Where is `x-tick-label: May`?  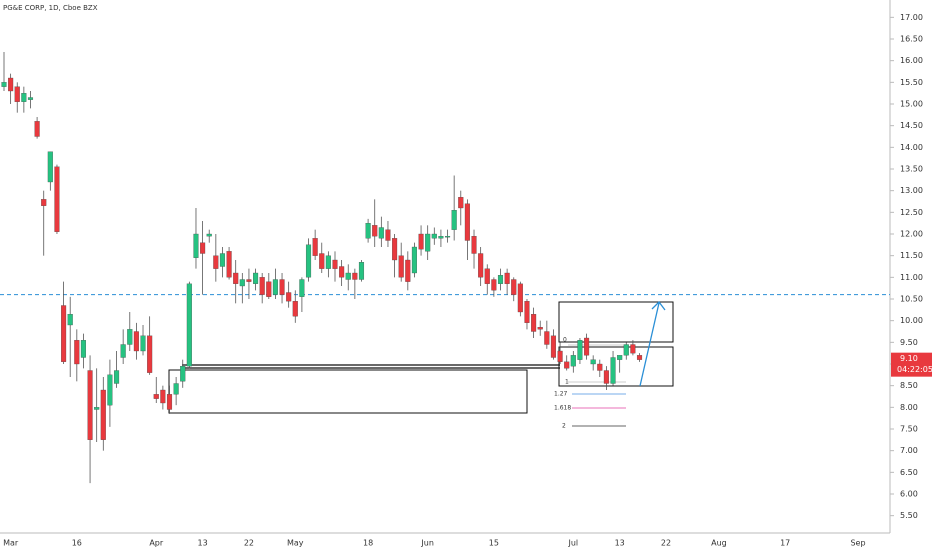 x-tick-label: May is located at coordinates (295, 543).